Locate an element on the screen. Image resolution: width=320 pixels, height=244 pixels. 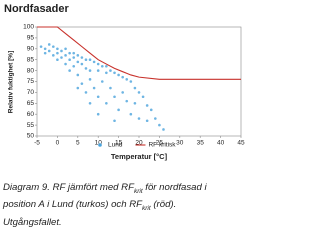
caption-text: Diagram 9. RF jämfört med RF is located at coordinates (68, 187).